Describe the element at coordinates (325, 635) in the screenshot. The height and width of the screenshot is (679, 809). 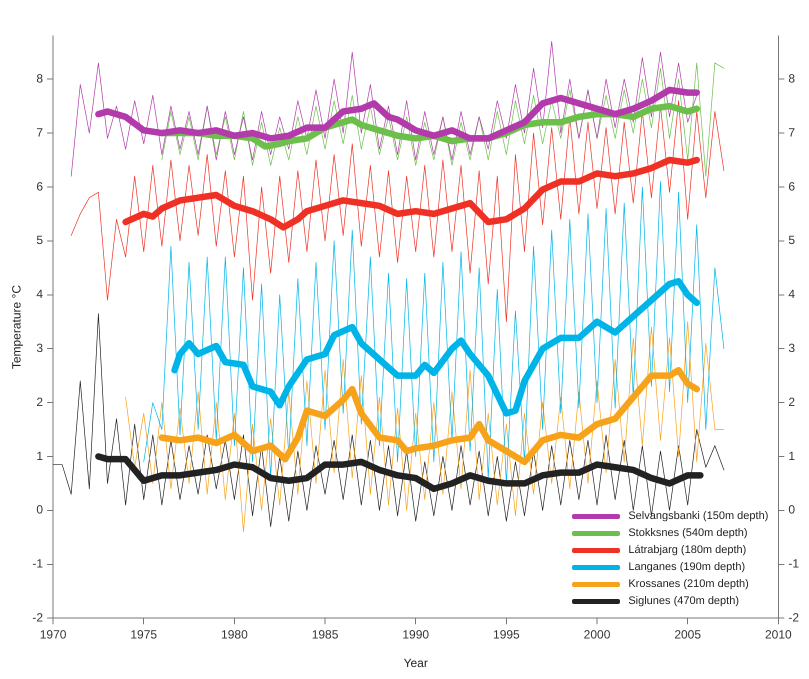
I see `x-tick-label: 1985` at that location.